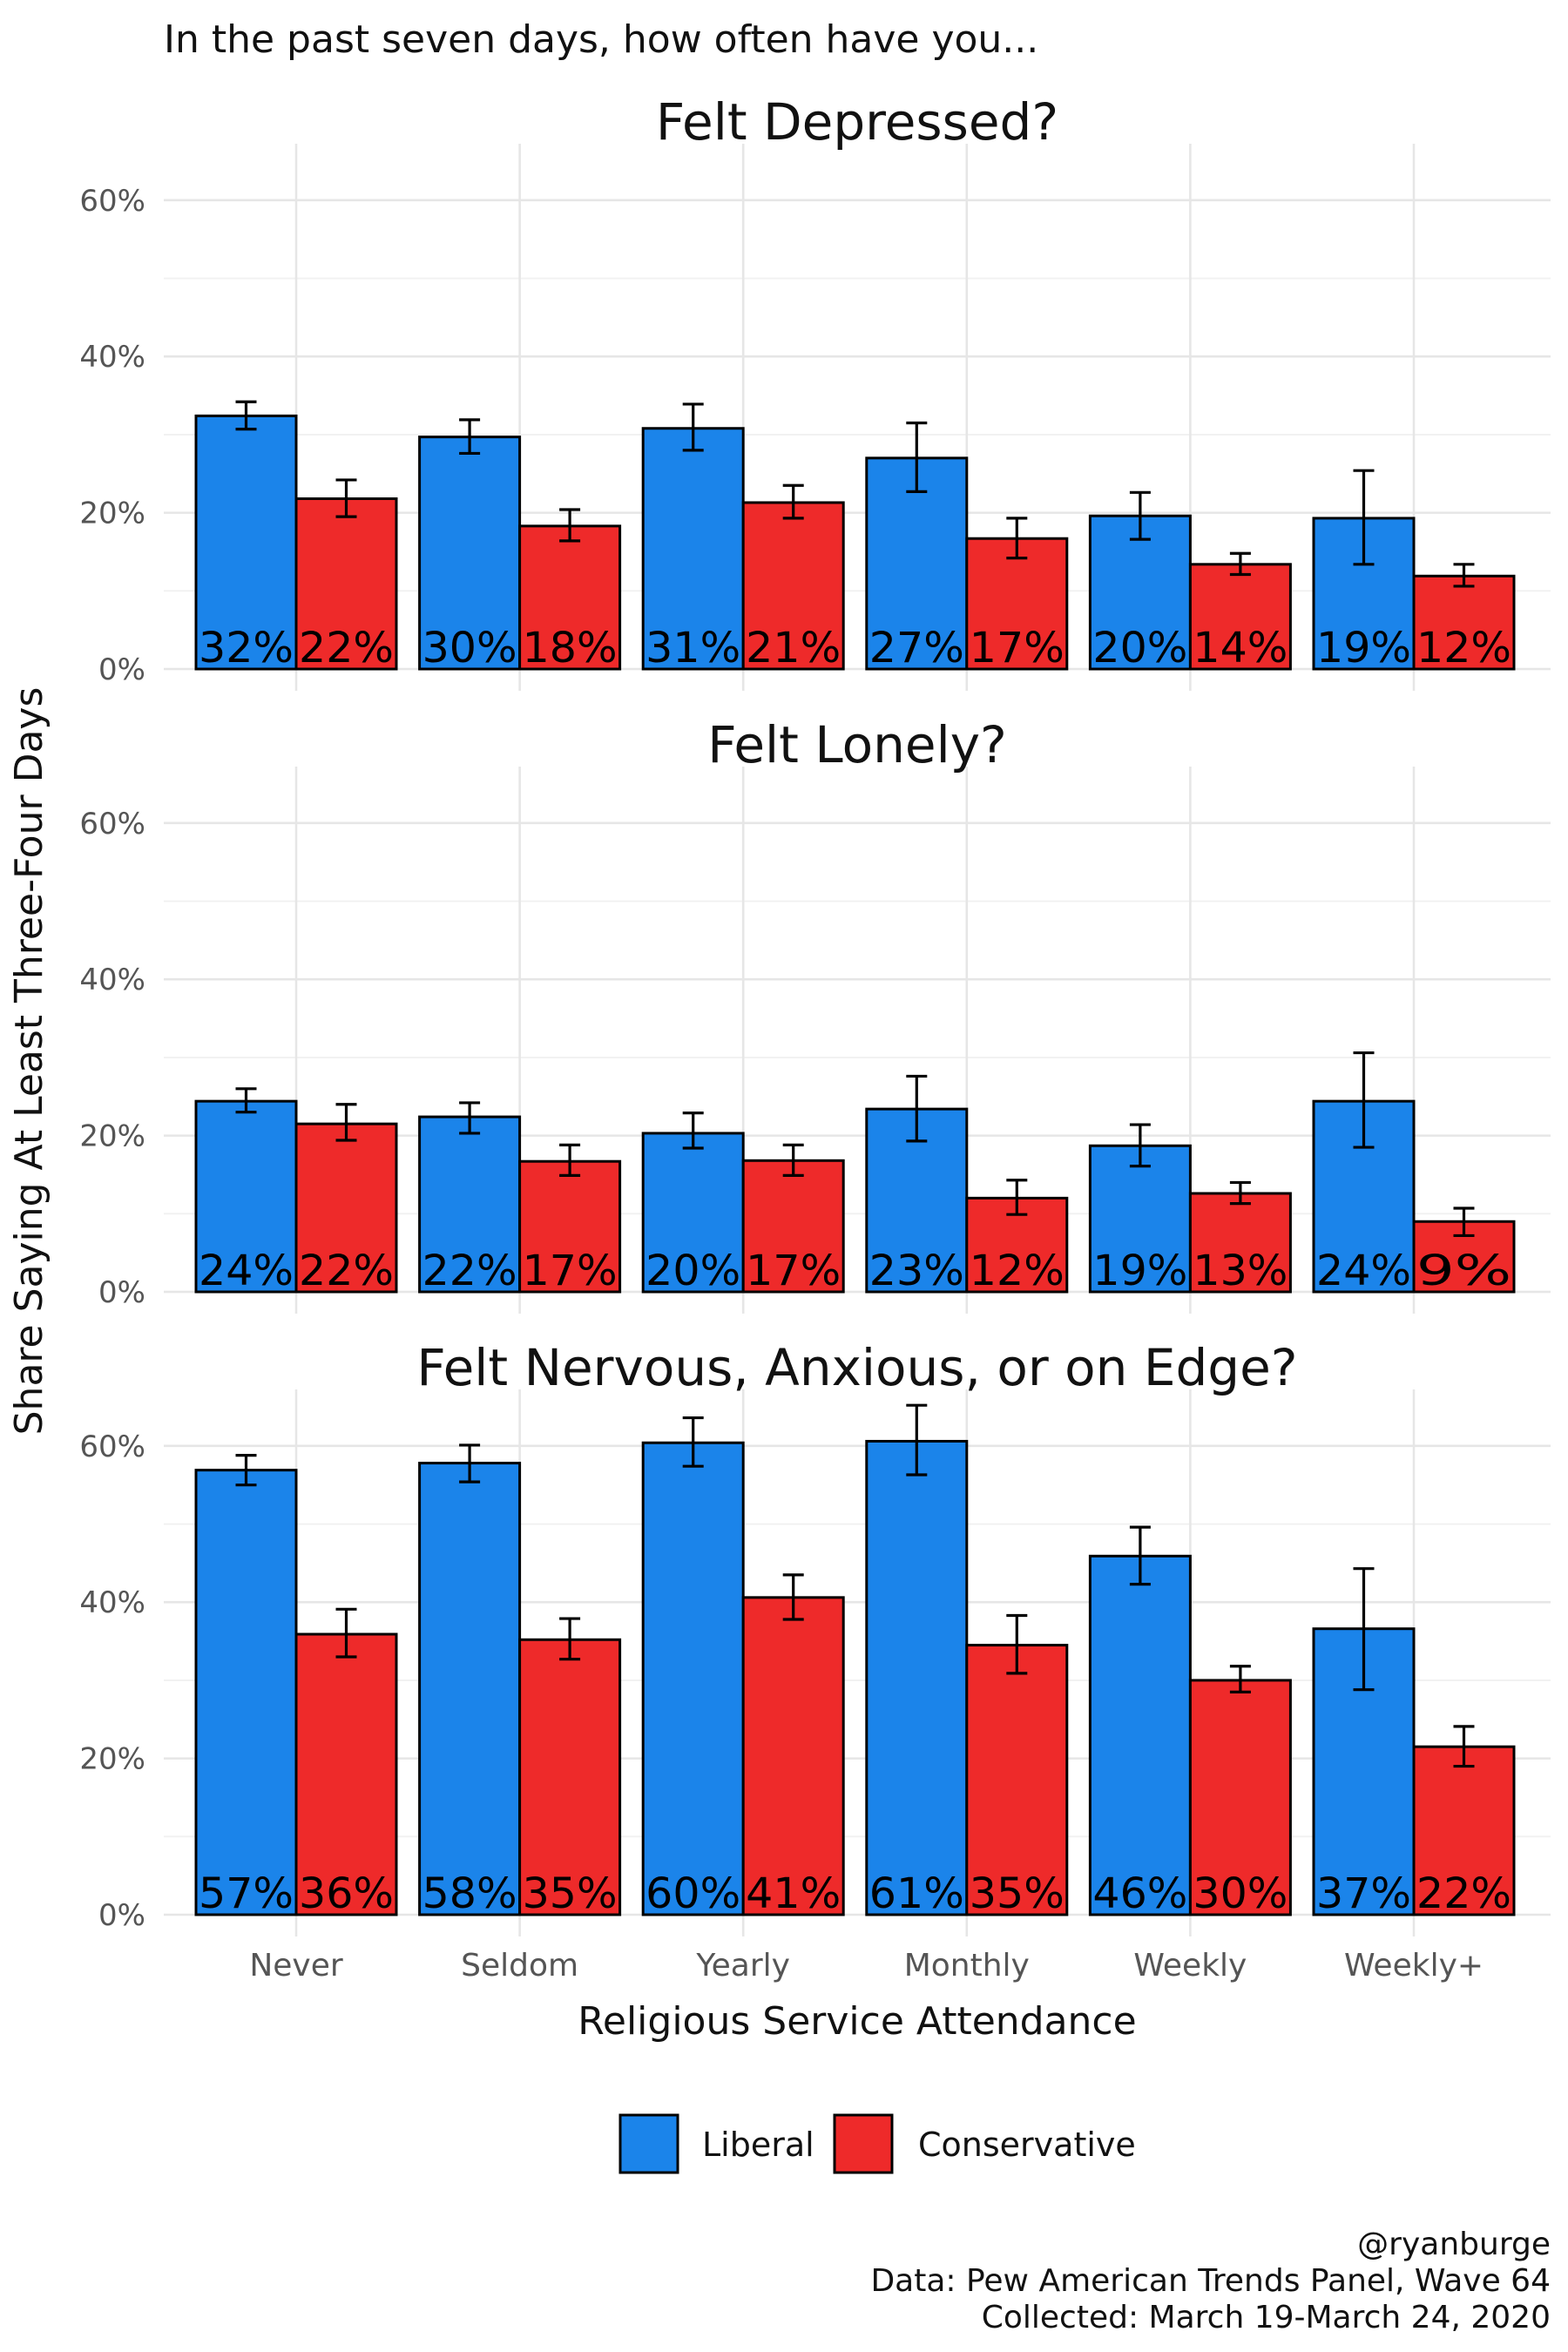  I want to click on x-tick-label: Never, so click(296, 1966).